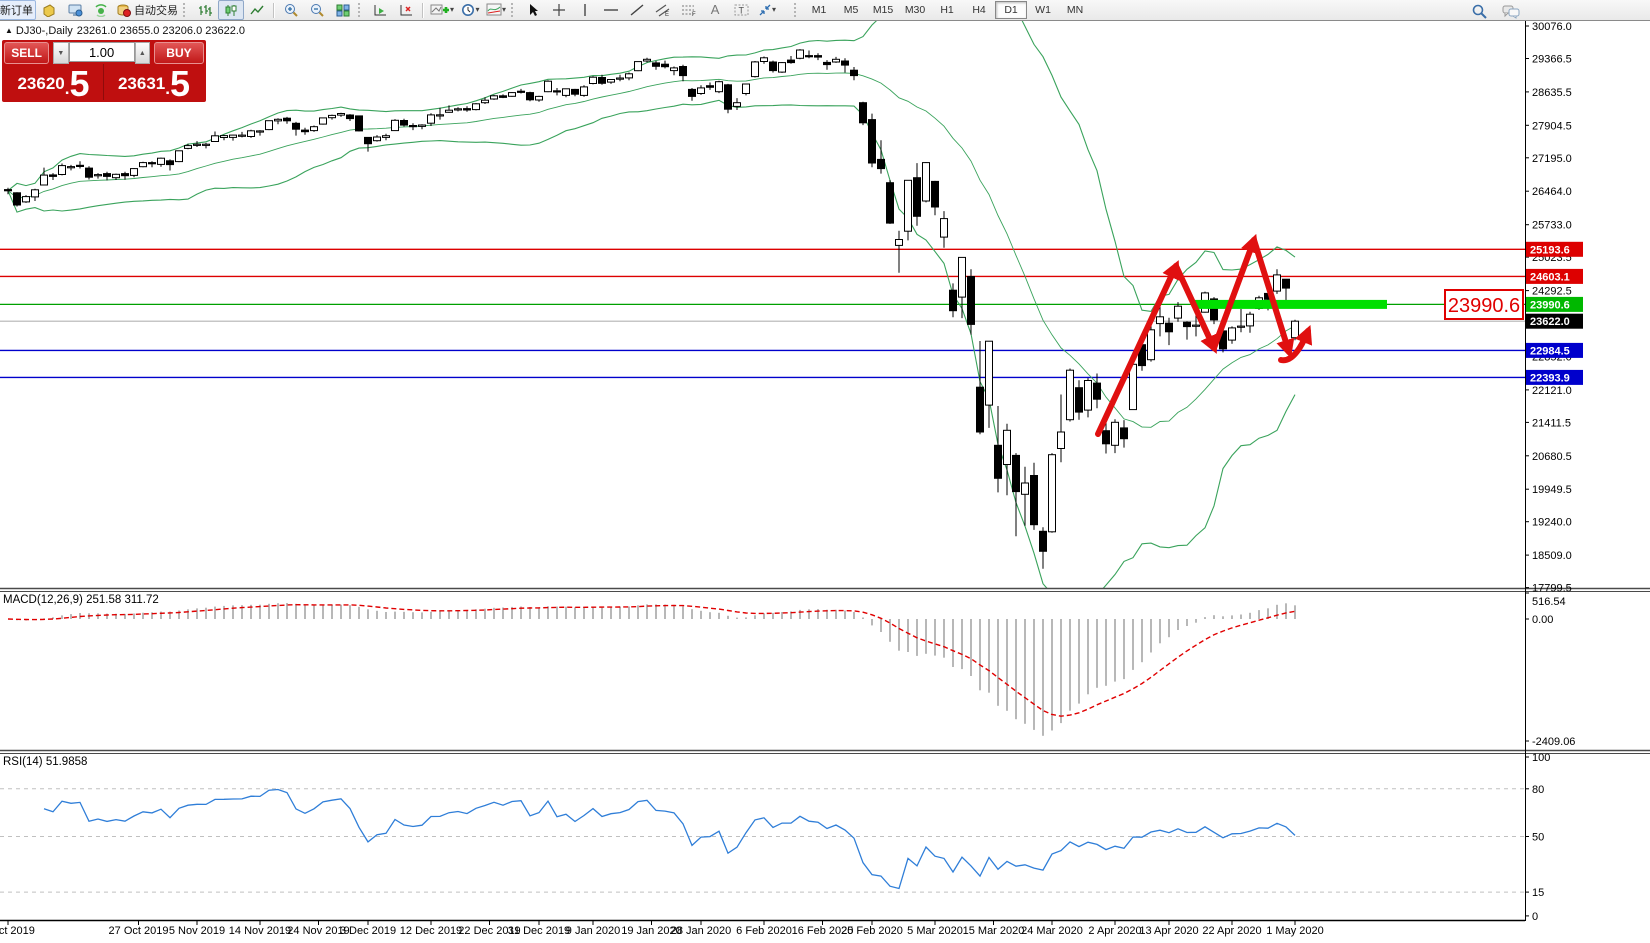 The image size is (1650, 943). What do you see at coordinates (496, 10) in the screenshot?
I see `templates-icon: ▾` at bounding box center [496, 10].